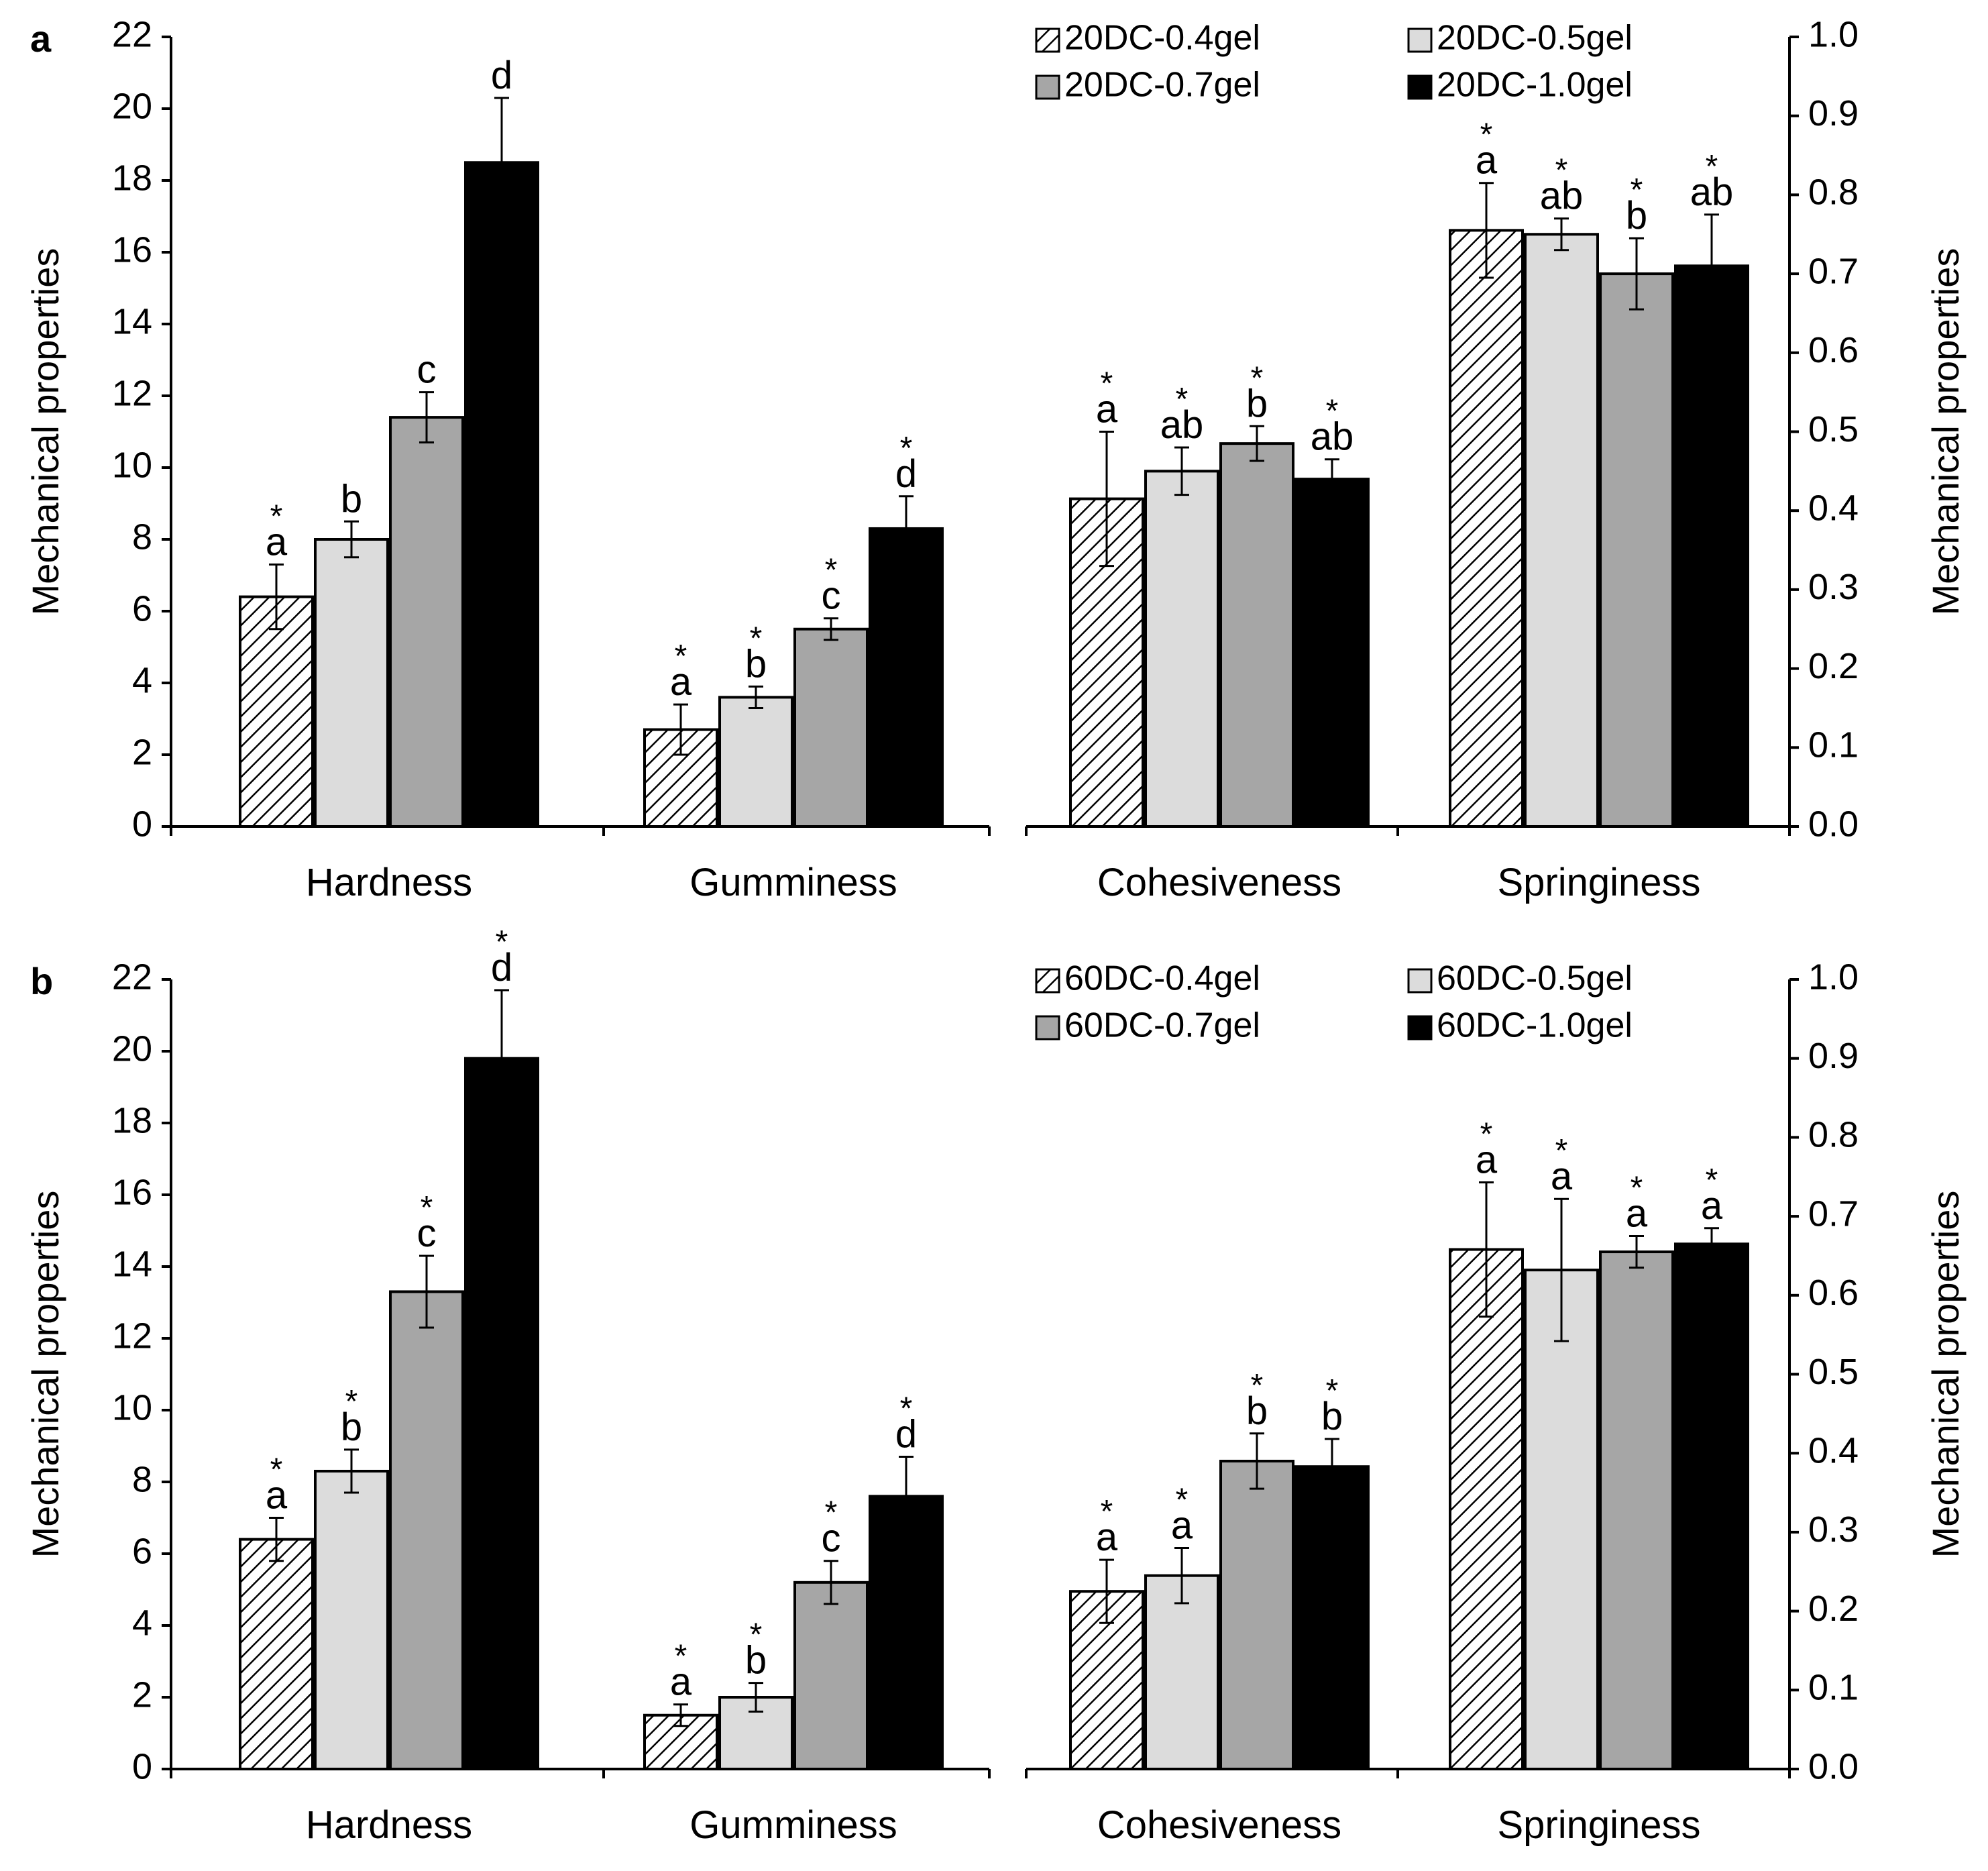 The width and height of the screenshot is (1988, 1871). I want to click on left-tick-label: 10, so click(132, 1407).